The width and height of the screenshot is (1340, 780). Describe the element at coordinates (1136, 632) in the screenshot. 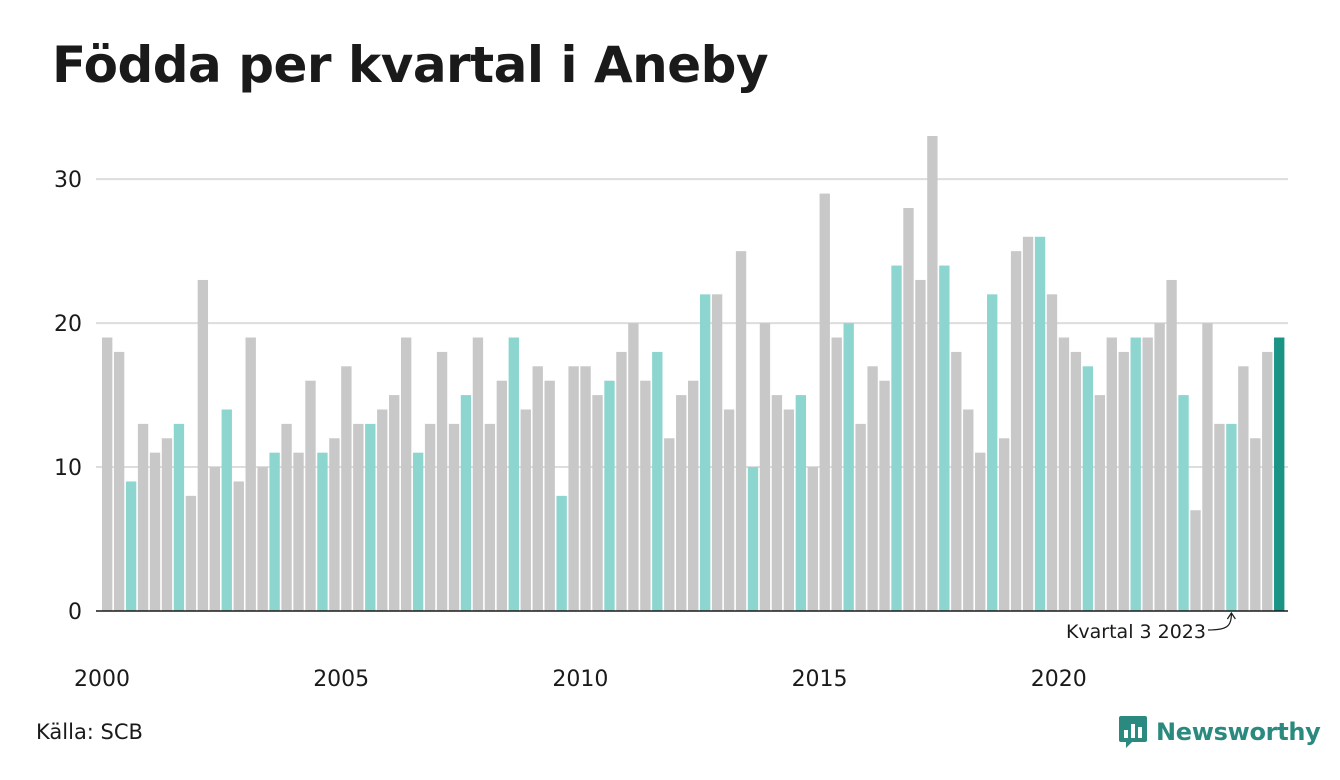

I see `annotation-label: Kvartal 3 2023` at that location.